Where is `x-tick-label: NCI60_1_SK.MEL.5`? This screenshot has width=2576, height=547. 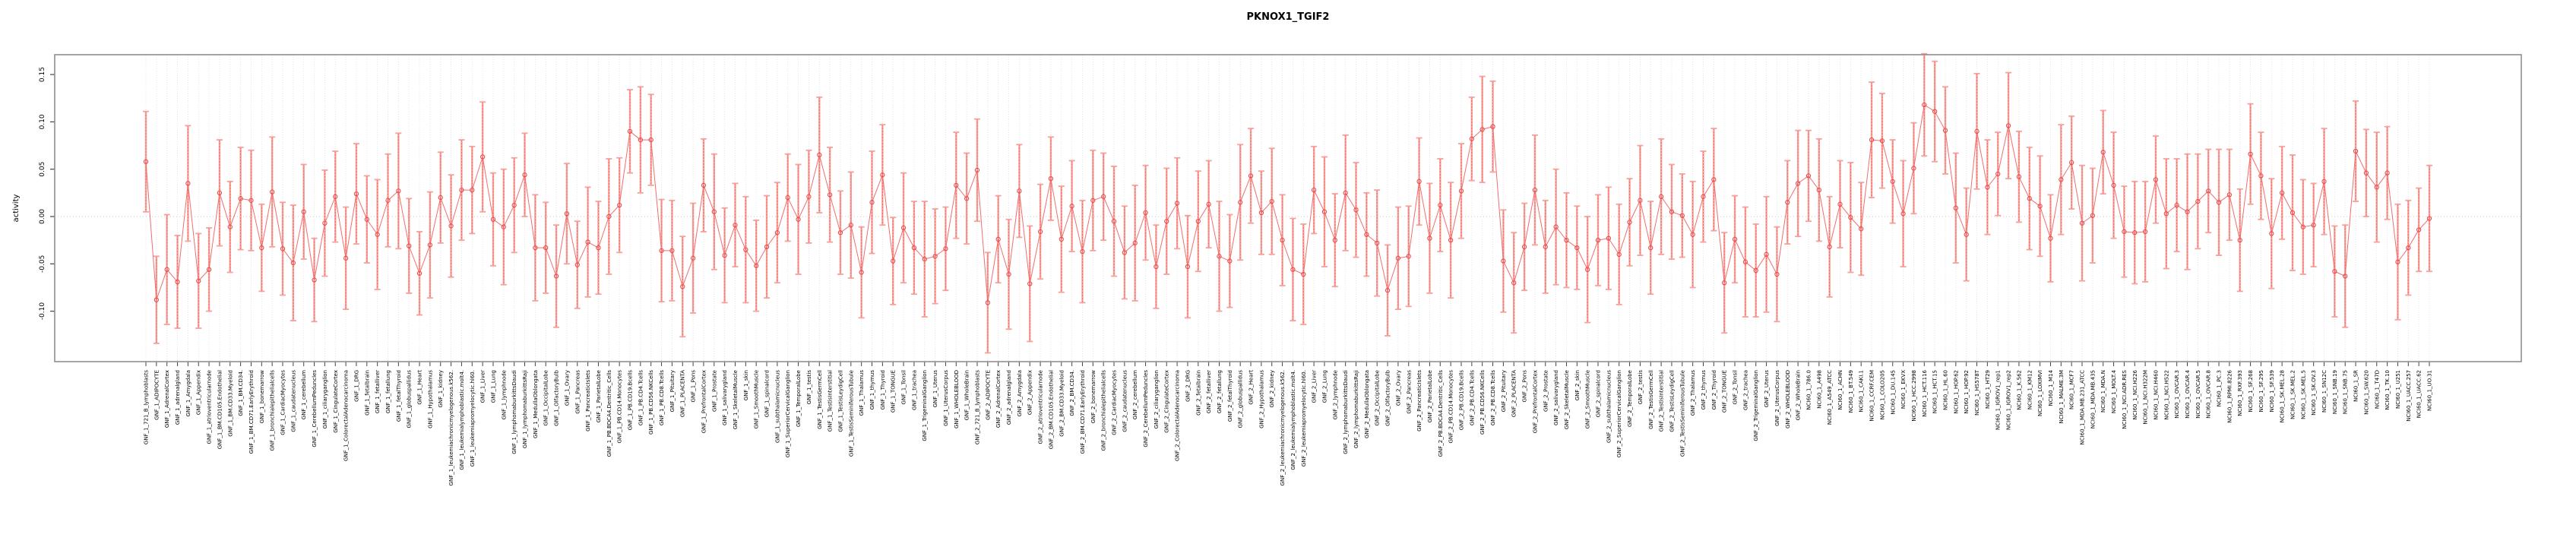 x-tick-label: NCI60_1_SK.MEL.5 is located at coordinates (2303, 394).